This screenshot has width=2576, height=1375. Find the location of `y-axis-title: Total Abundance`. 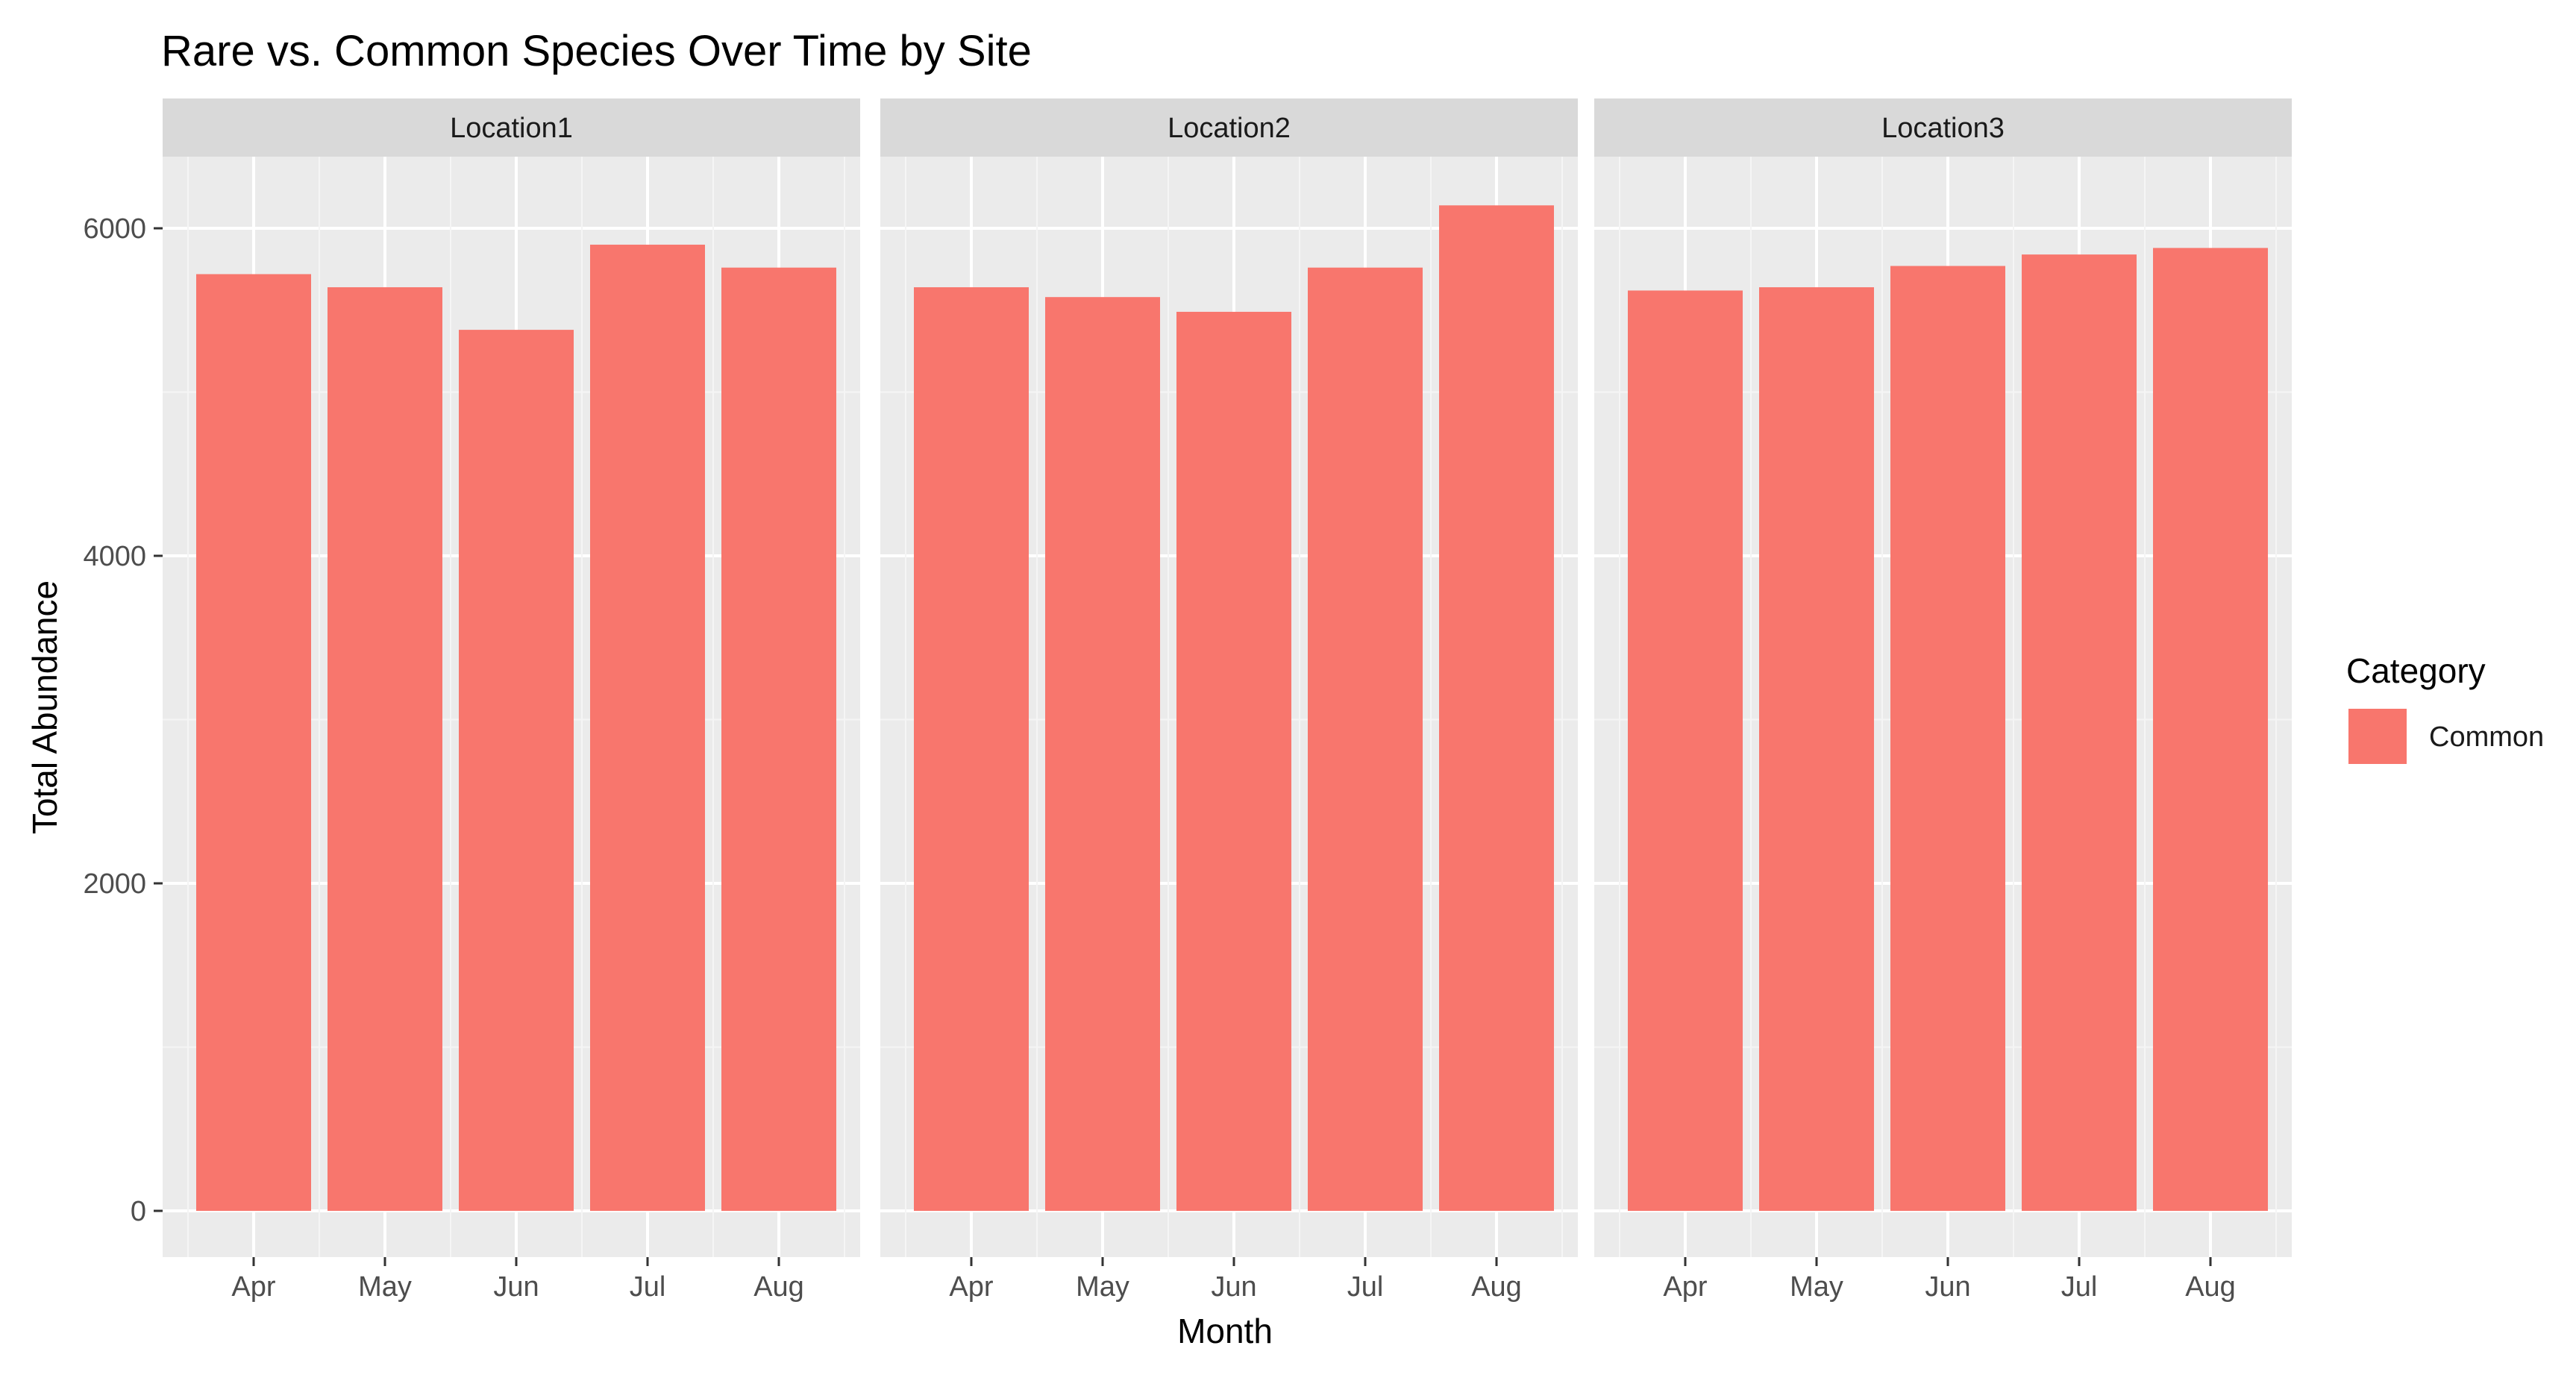

y-axis-title: Total Abundance is located at coordinates (44, 707).